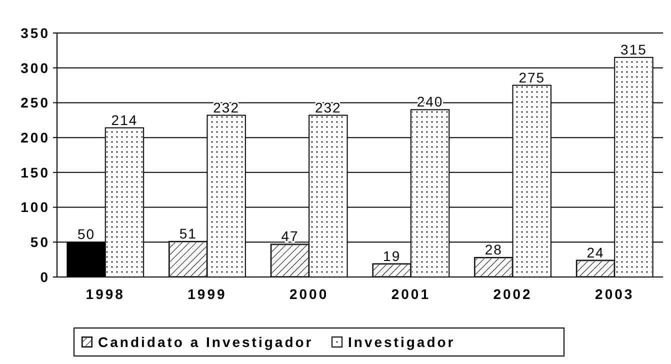  What do you see at coordinates (411, 294) in the screenshot?
I see `x-tick-label: 2001` at bounding box center [411, 294].